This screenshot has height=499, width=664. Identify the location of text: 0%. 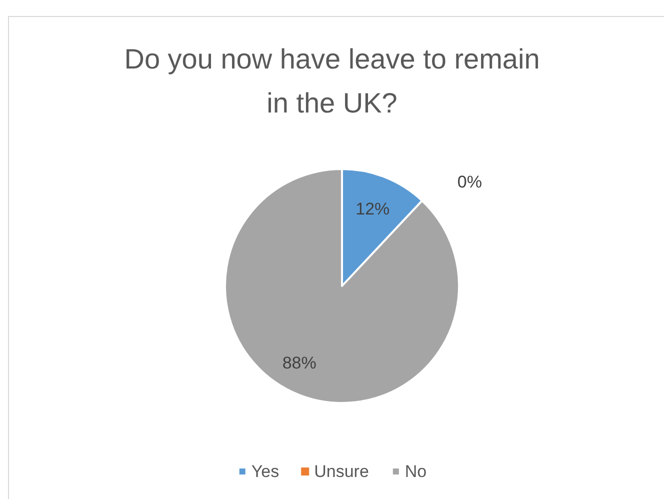
(469, 182).